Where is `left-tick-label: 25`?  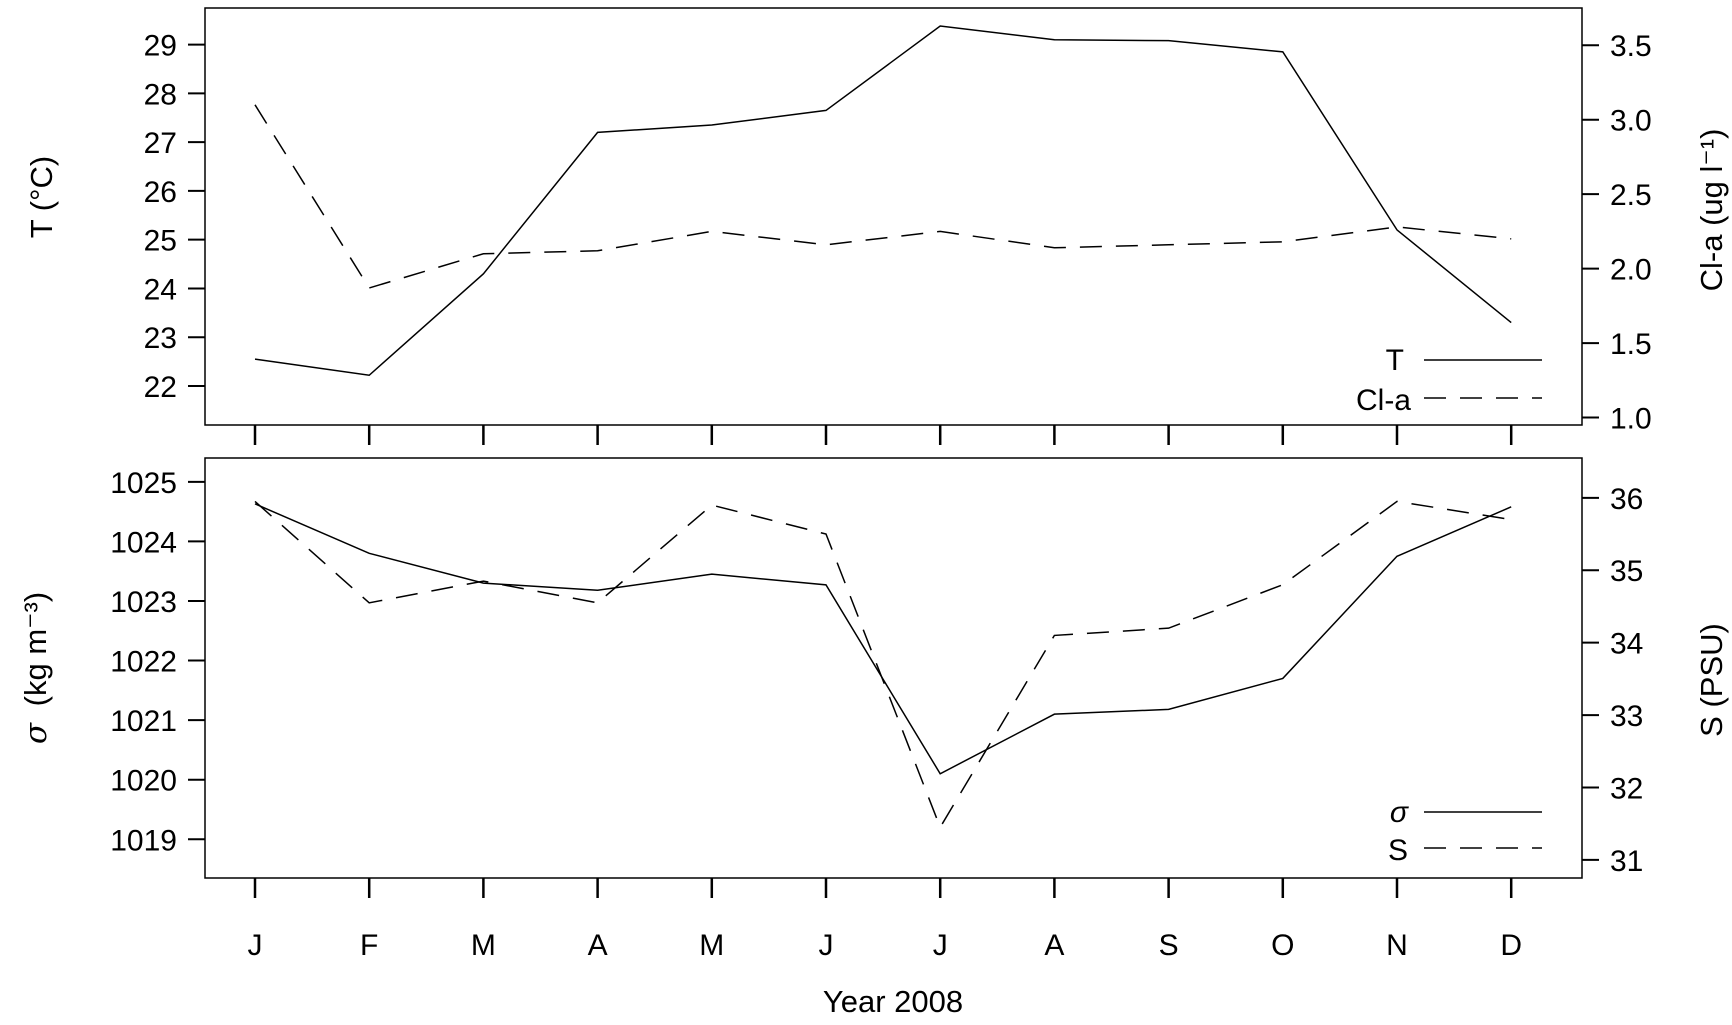
left-tick-label: 25 is located at coordinates (160, 241).